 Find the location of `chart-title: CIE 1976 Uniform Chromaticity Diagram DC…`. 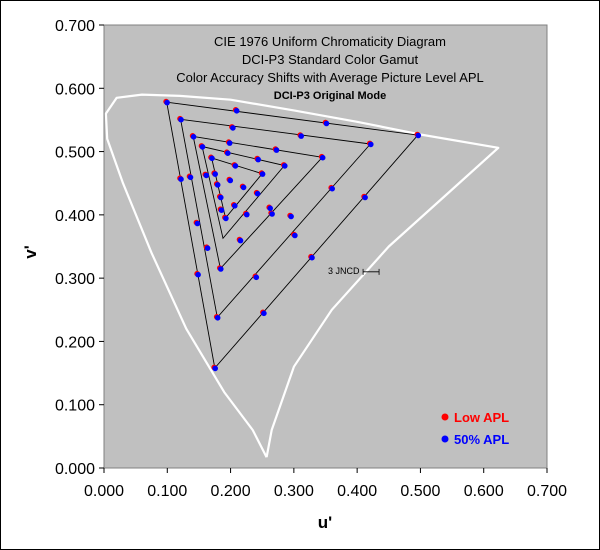

chart-title: CIE 1976 Uniform Chromaticity Diagram DC… is located at coordinates (330, 68).